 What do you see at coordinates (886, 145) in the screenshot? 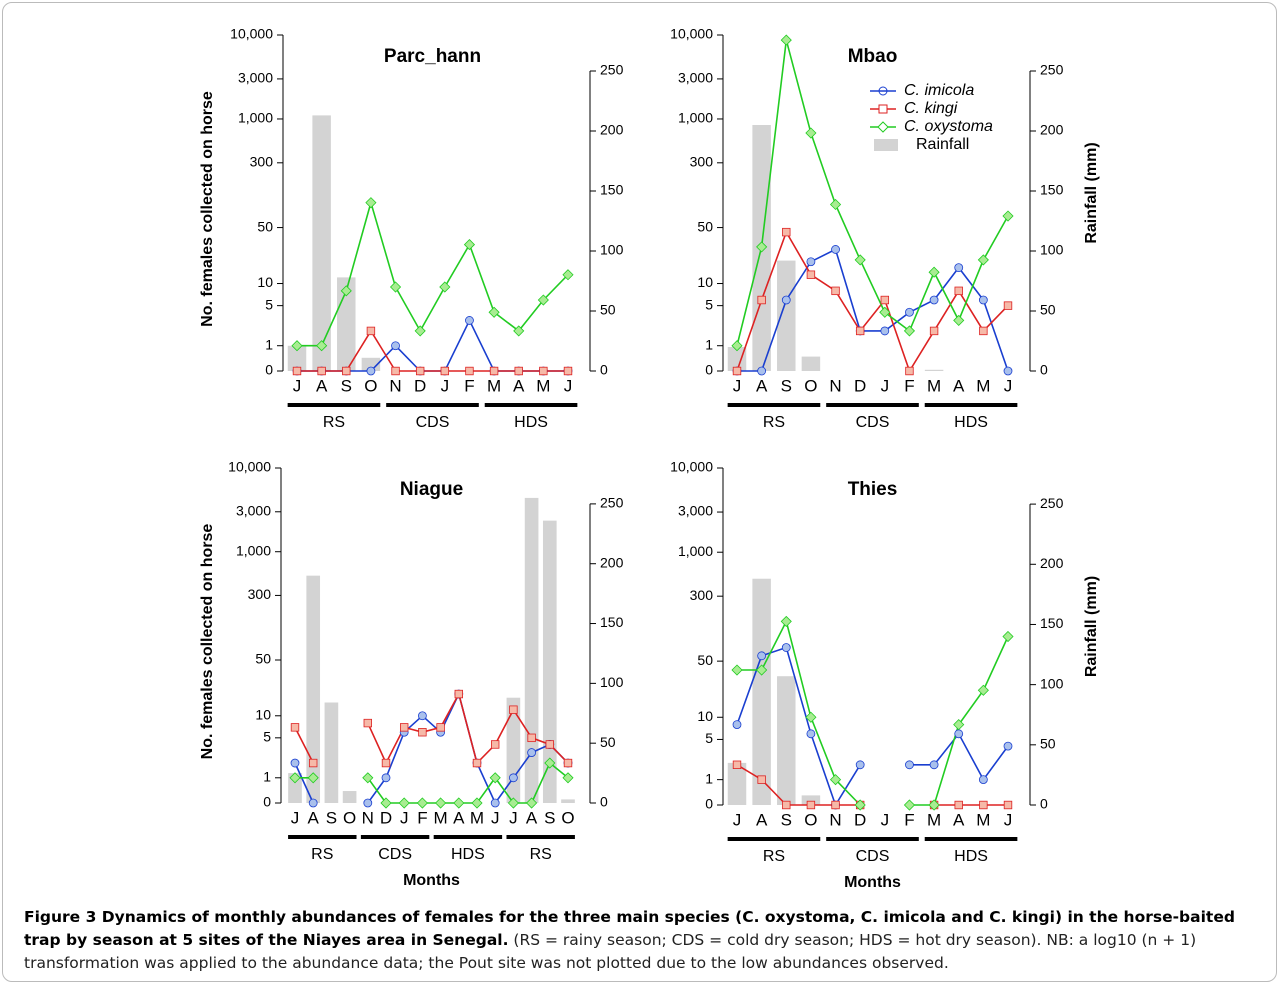
I see `legend-swatch` at bounding box center [886, 145].